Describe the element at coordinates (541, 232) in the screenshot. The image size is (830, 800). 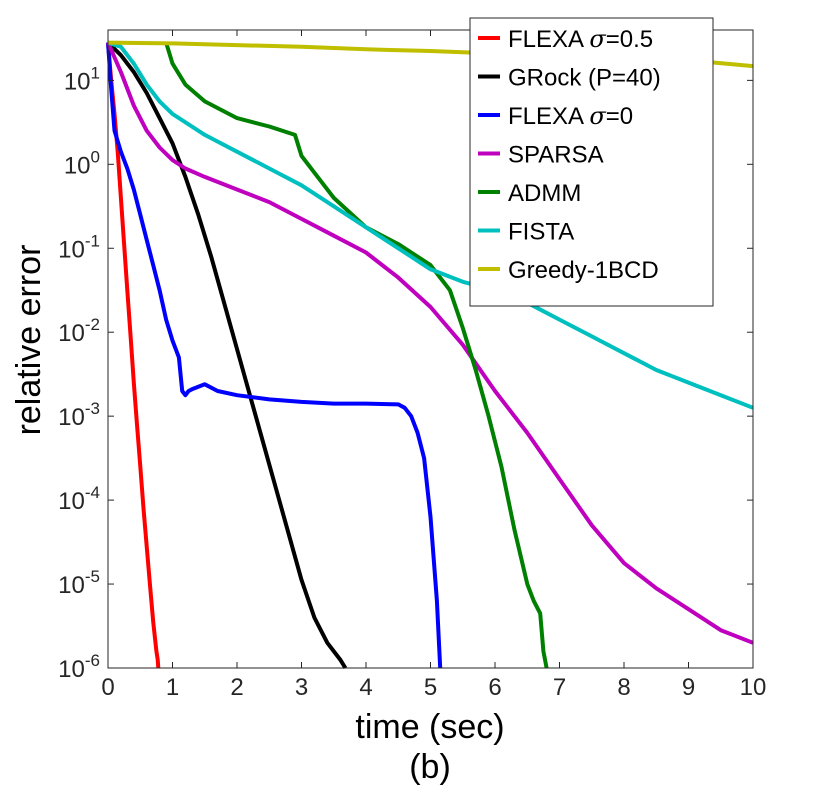
I see `legend-label: FISTA` at that location.